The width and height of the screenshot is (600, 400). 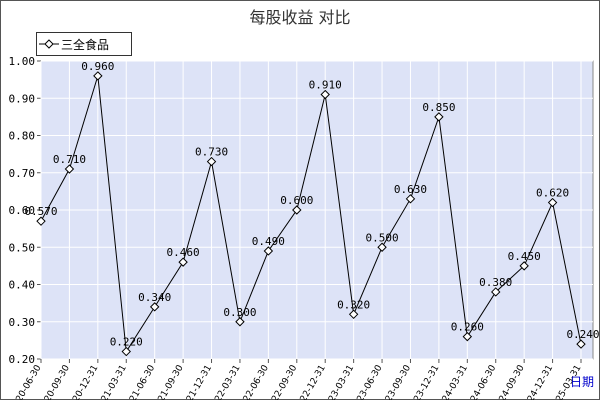 What do you see at coordinates (22, 359) in the screenshot?
I see `y-tick-label: 0.20` at bounding box center [22, 359].